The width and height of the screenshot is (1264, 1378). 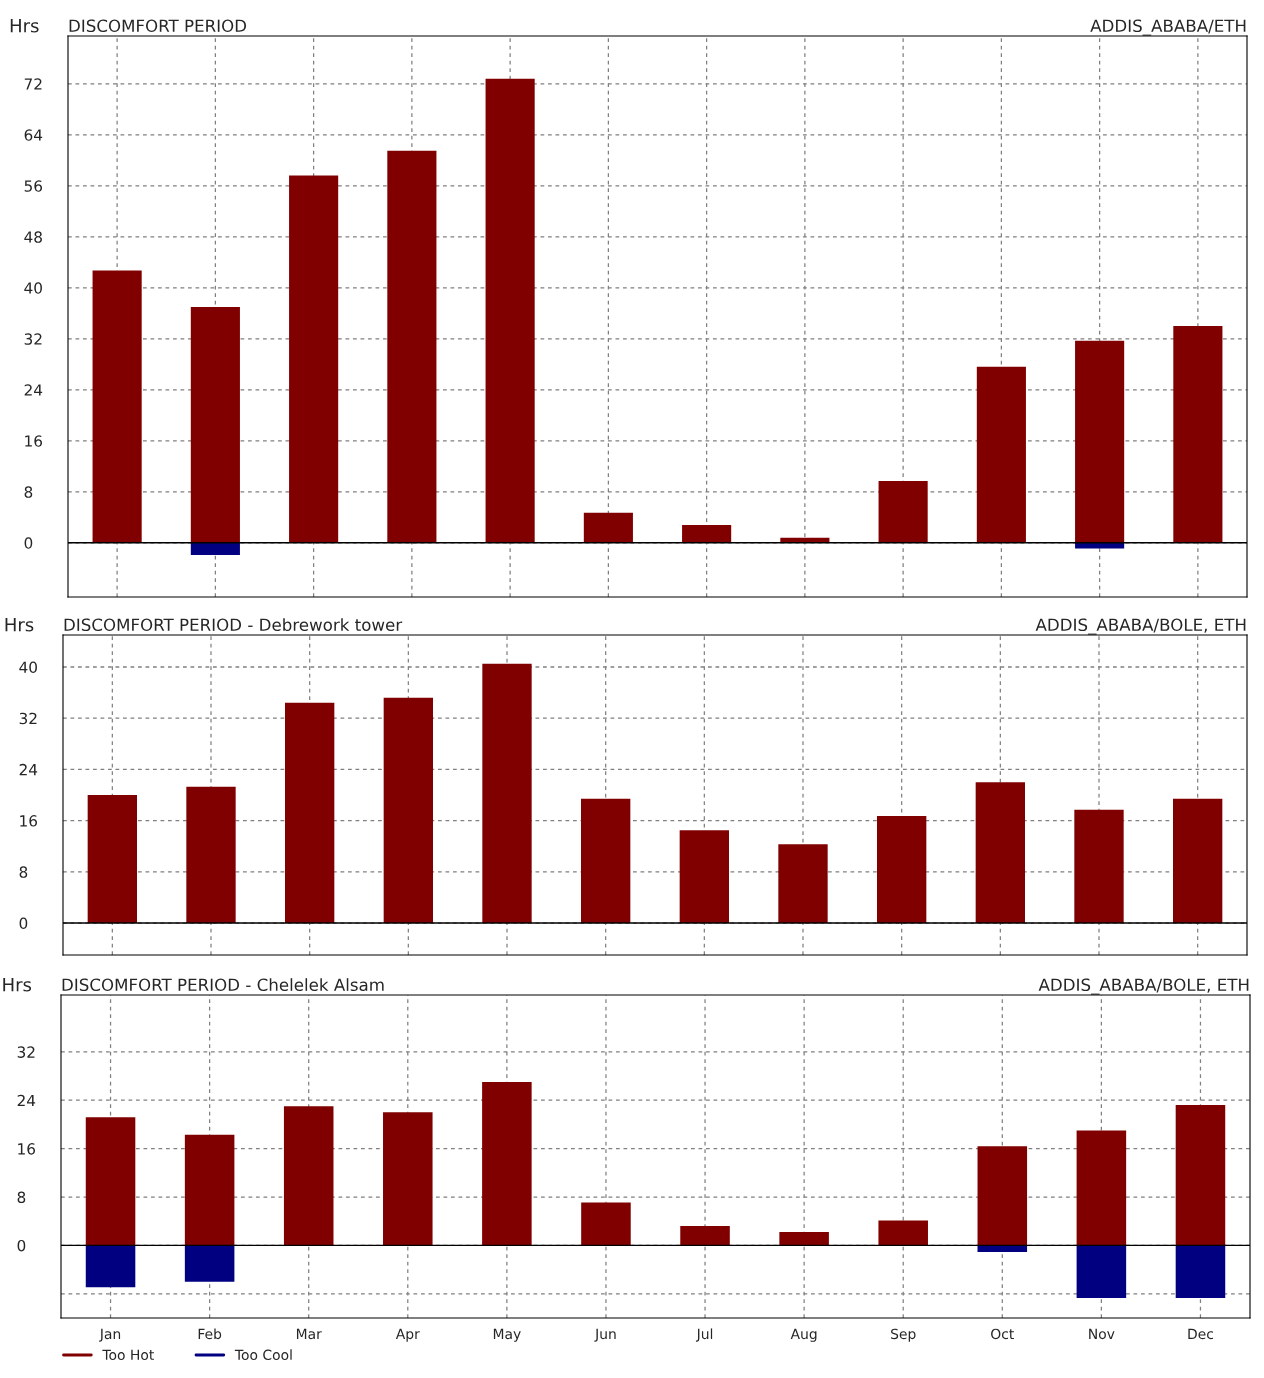 What do you see at coordinates (33, 186) in the screenshot?
I see `y-tick-label: 56` at bounding box center [33, 186].